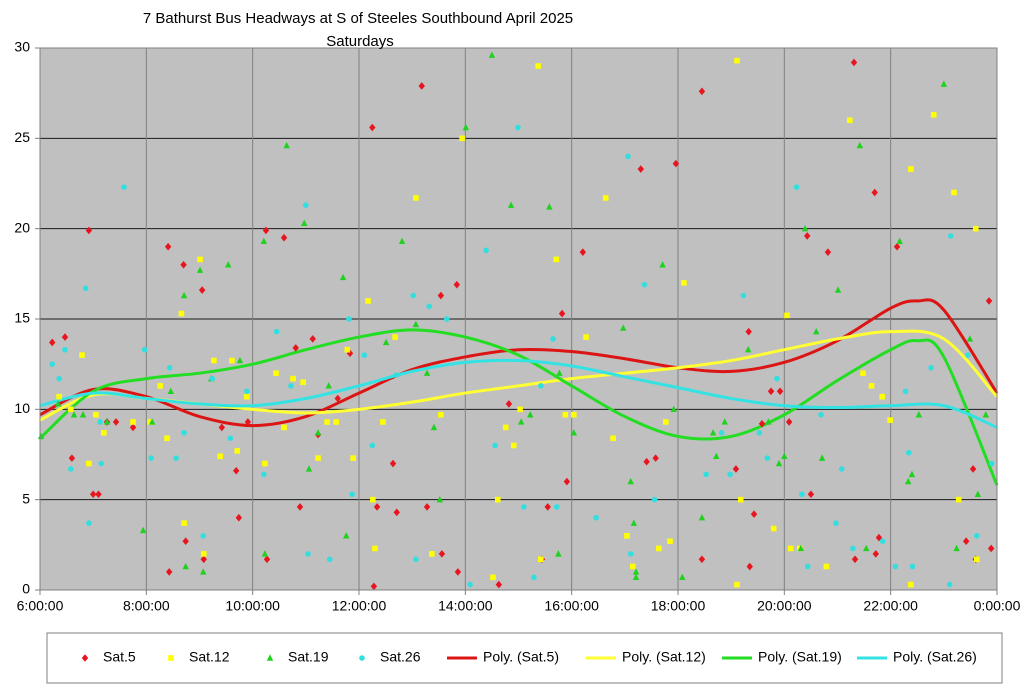 This screenshot has height=690, width=1024. What do you see at coordinates (146, 606) in the screenshot?
I see `x-tick-label: 8:00:00` at bounding box center [146, 606].